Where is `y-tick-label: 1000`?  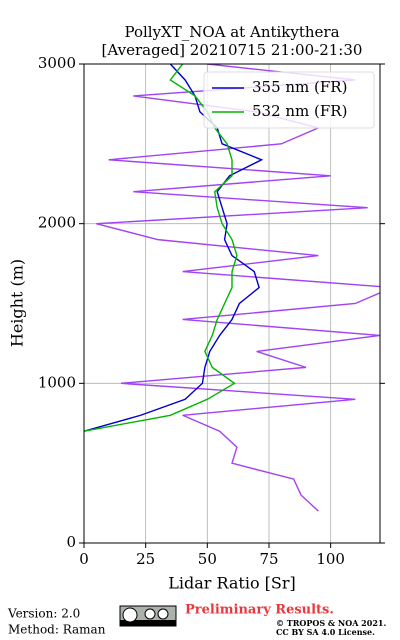
y-tick-label: 1000 is located at coordinates (57, 382).